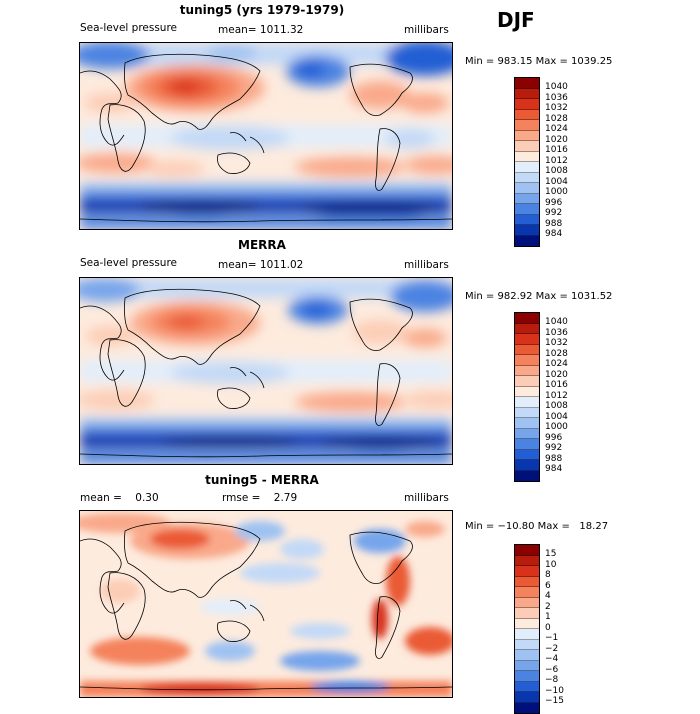  What do you see at coordinates (556, 181) in the screenshot?
I see `colorbar-label: 1004` at bounding box center [556, 181].